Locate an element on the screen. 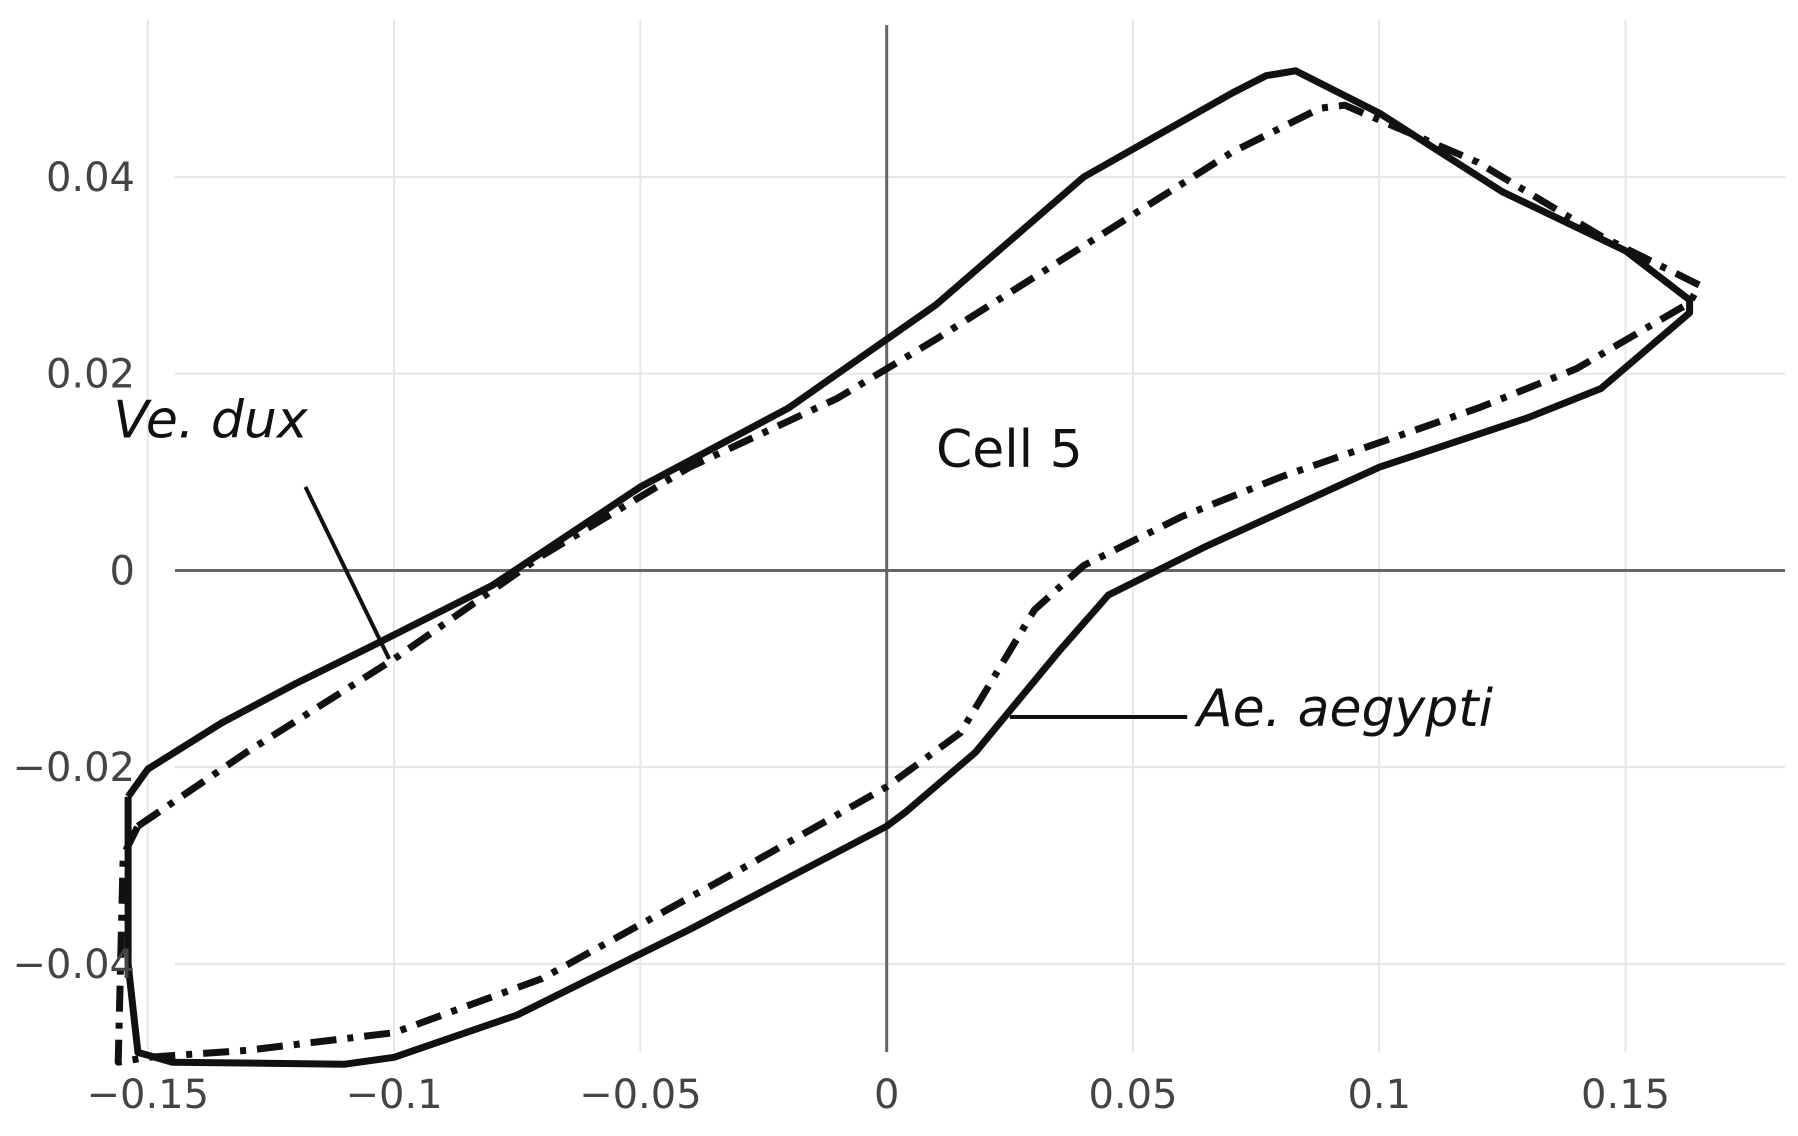  y-tick-label: −0.02 is located at coordinates (73, 768).